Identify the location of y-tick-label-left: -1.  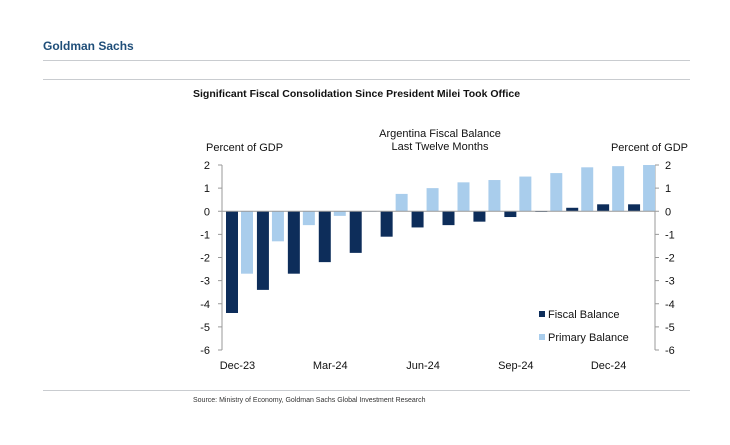
(205, 235).